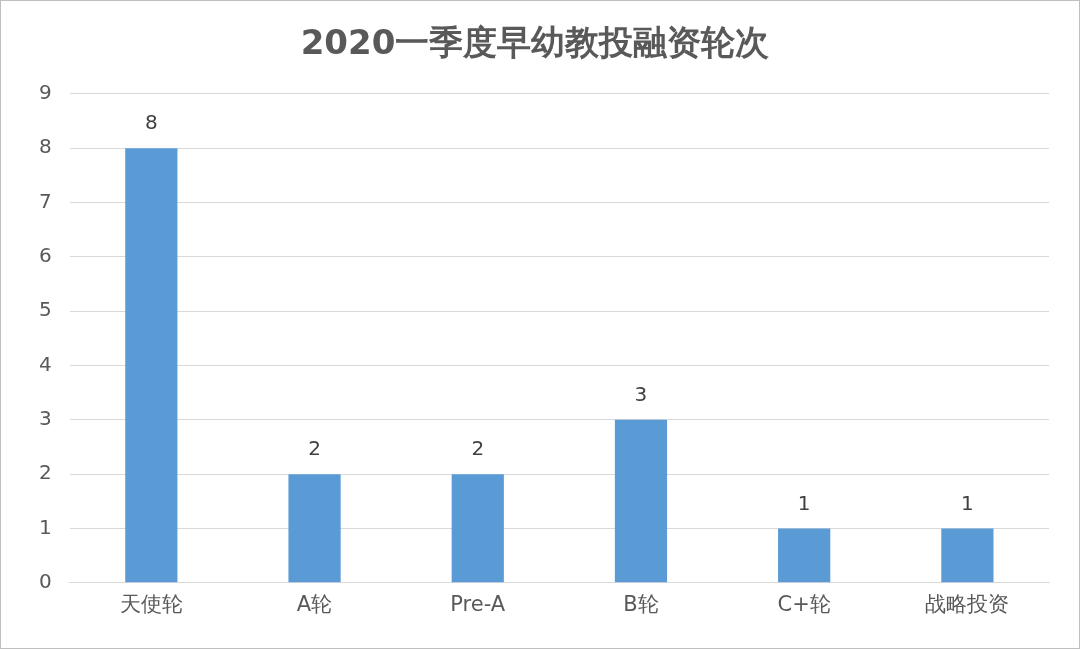 The height and width of the screenshot is (649, 1080). Describe the element at coordinates (45, 472) in the screenshot. I see `y-tick-label: 2` at that location.